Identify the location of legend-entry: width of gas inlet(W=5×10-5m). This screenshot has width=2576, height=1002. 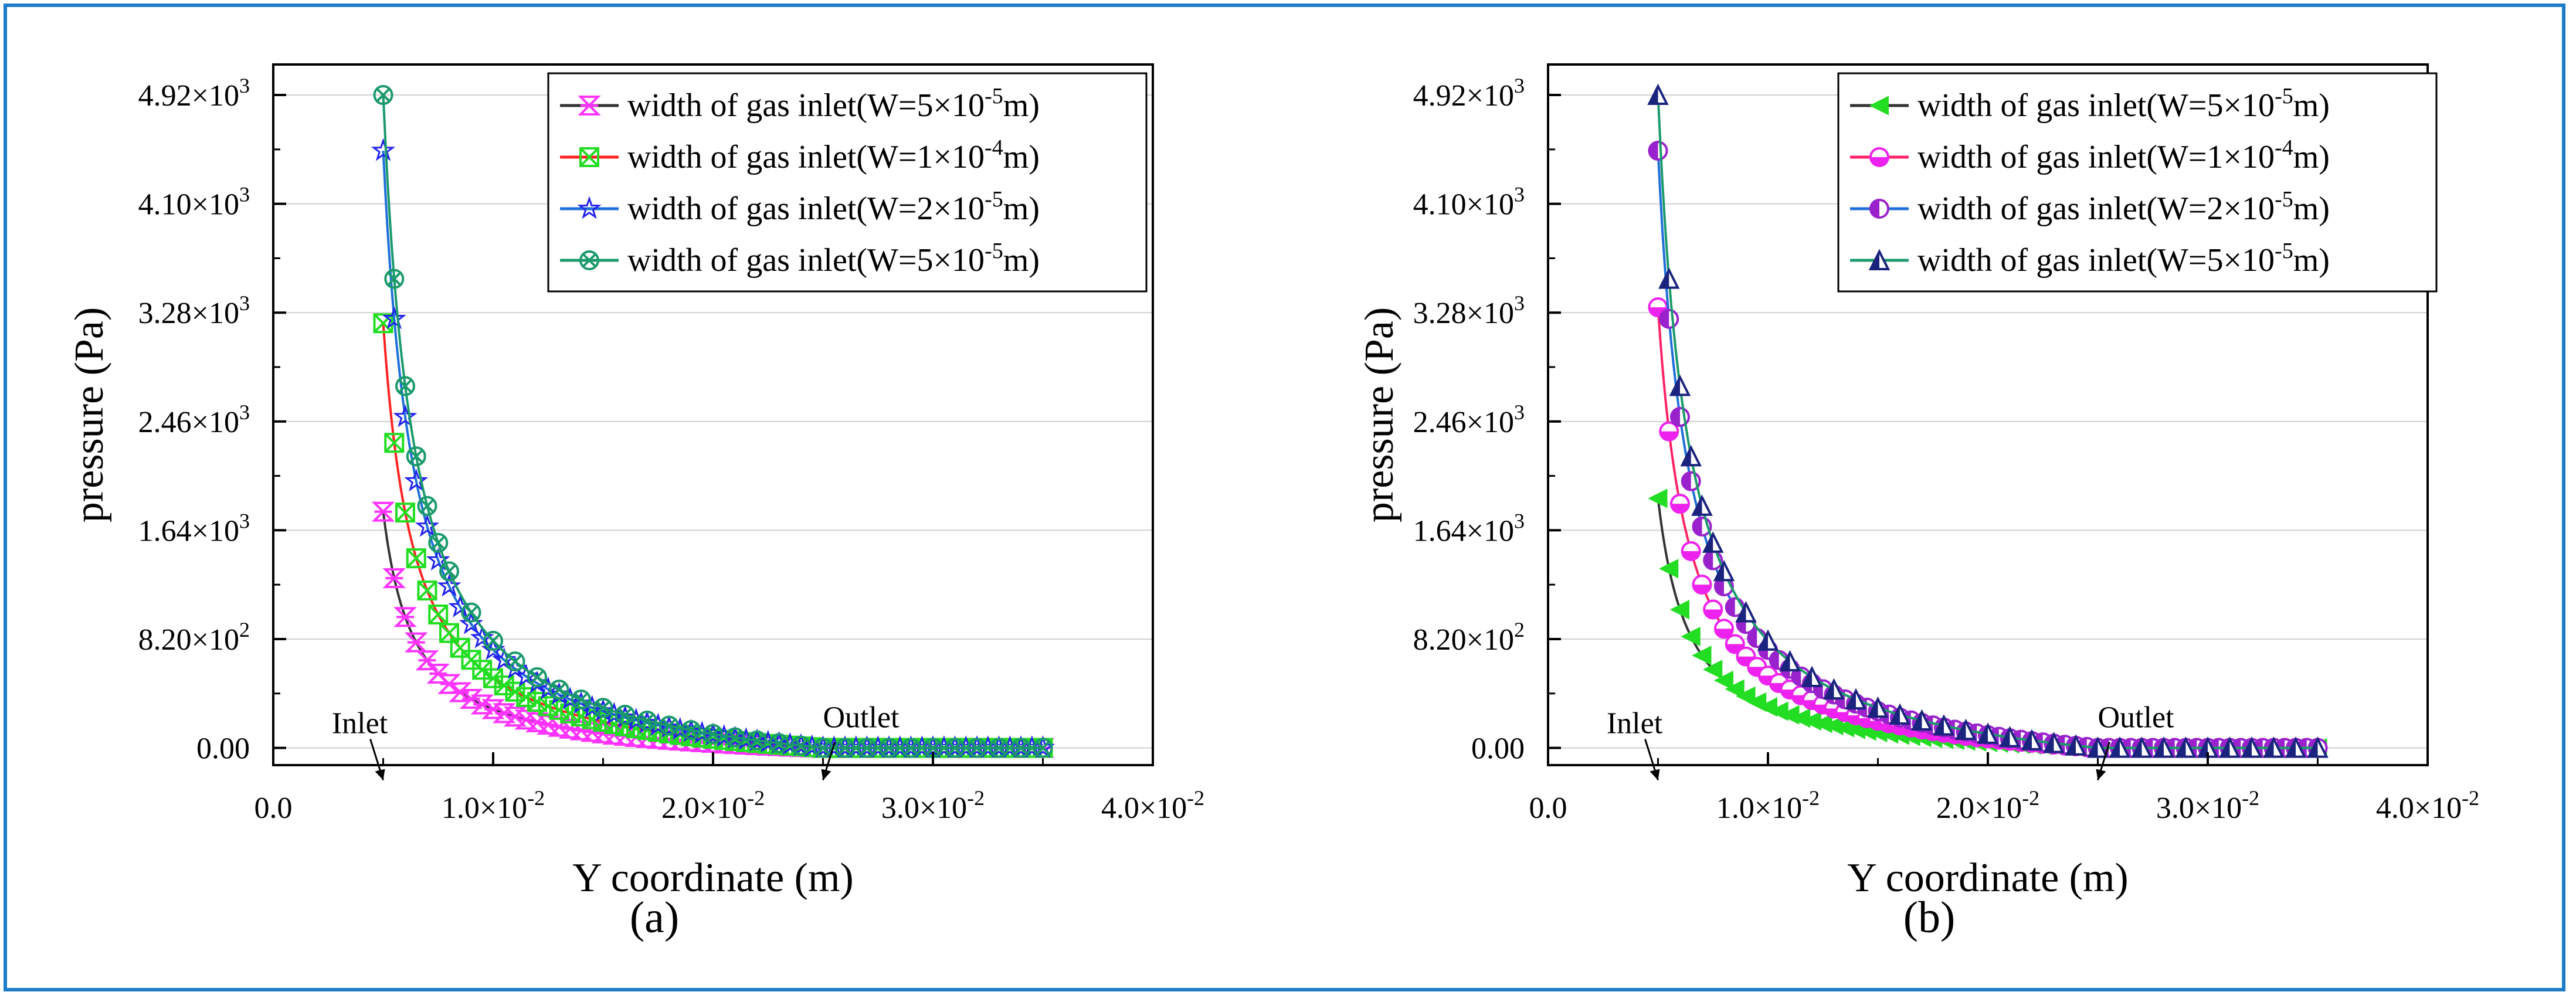
(800, 104).